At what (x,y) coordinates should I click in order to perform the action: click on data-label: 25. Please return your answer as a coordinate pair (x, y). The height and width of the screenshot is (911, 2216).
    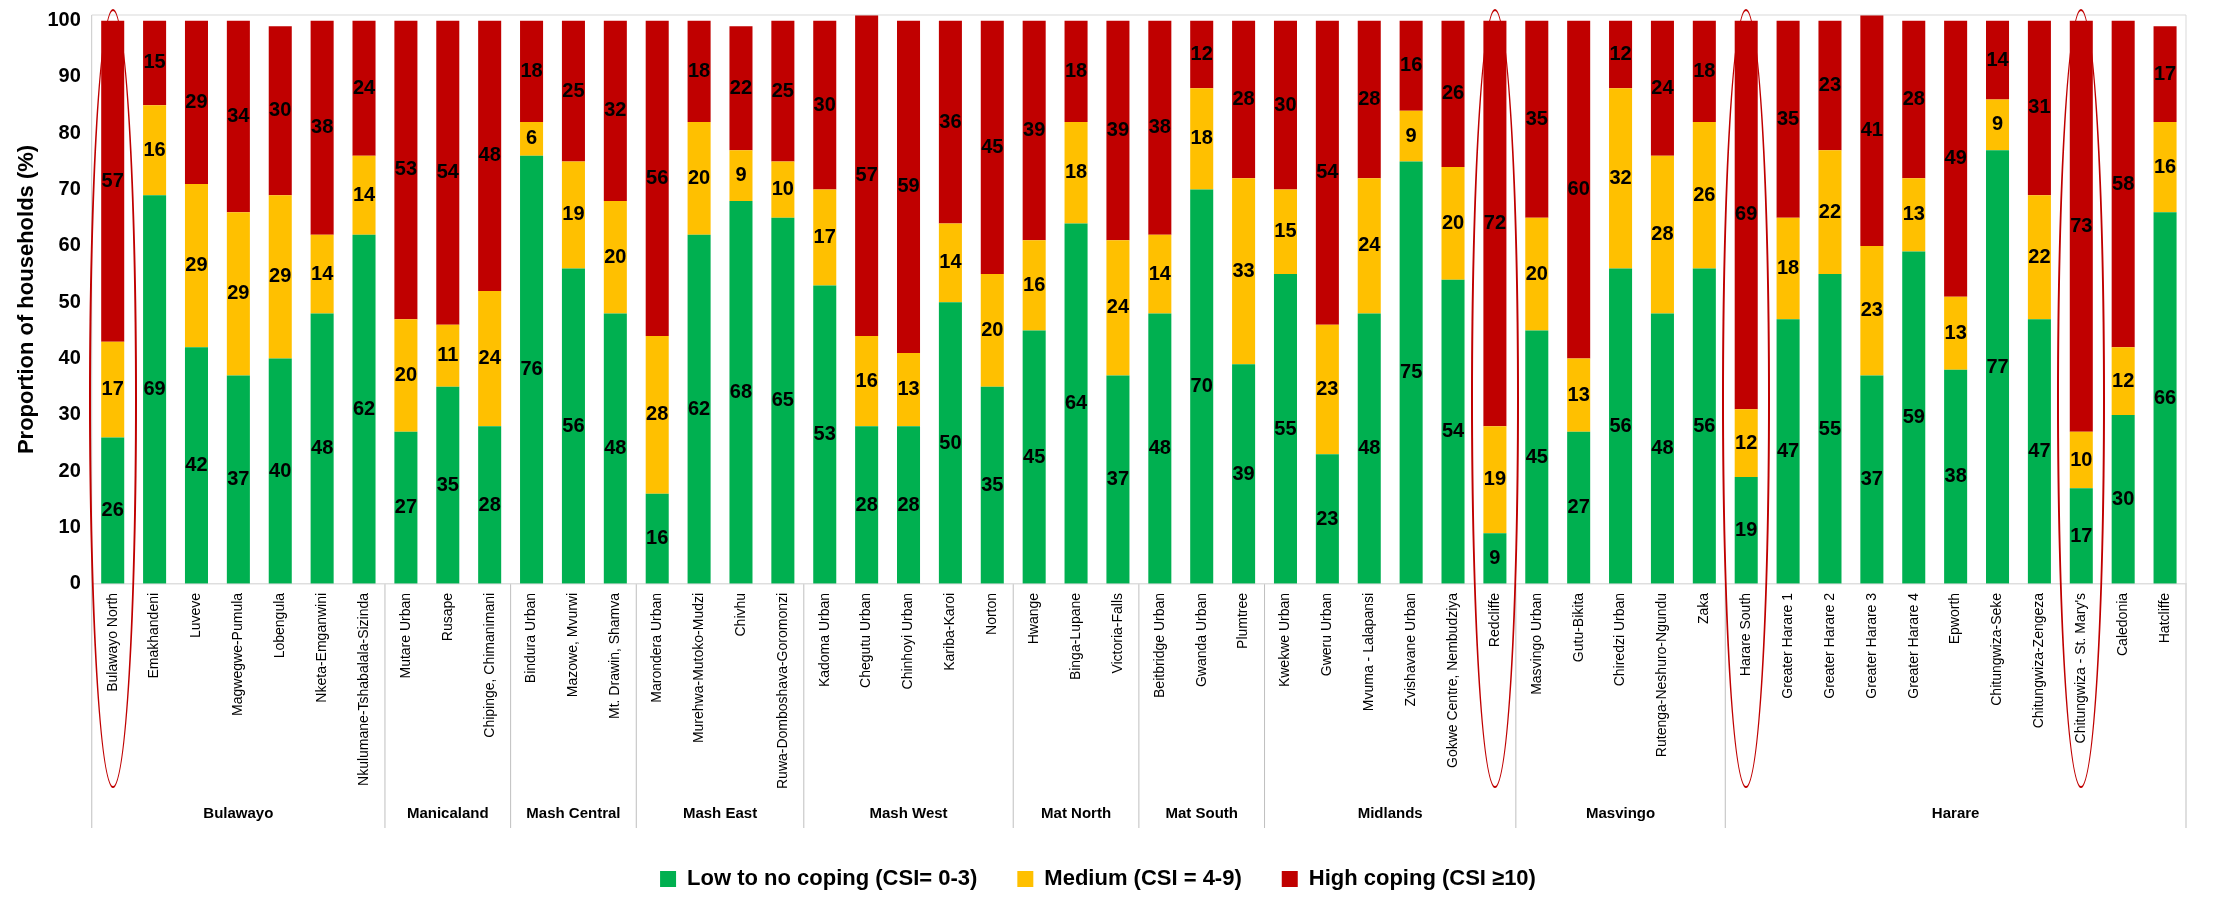
    Looking at the image, I should click on (573, 89).